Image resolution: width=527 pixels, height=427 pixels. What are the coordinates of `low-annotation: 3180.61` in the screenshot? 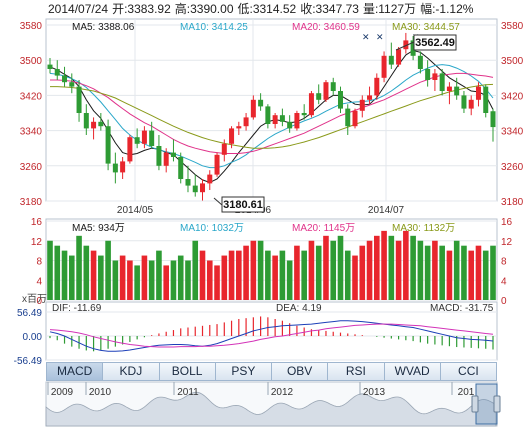 It's located at (239, 204).